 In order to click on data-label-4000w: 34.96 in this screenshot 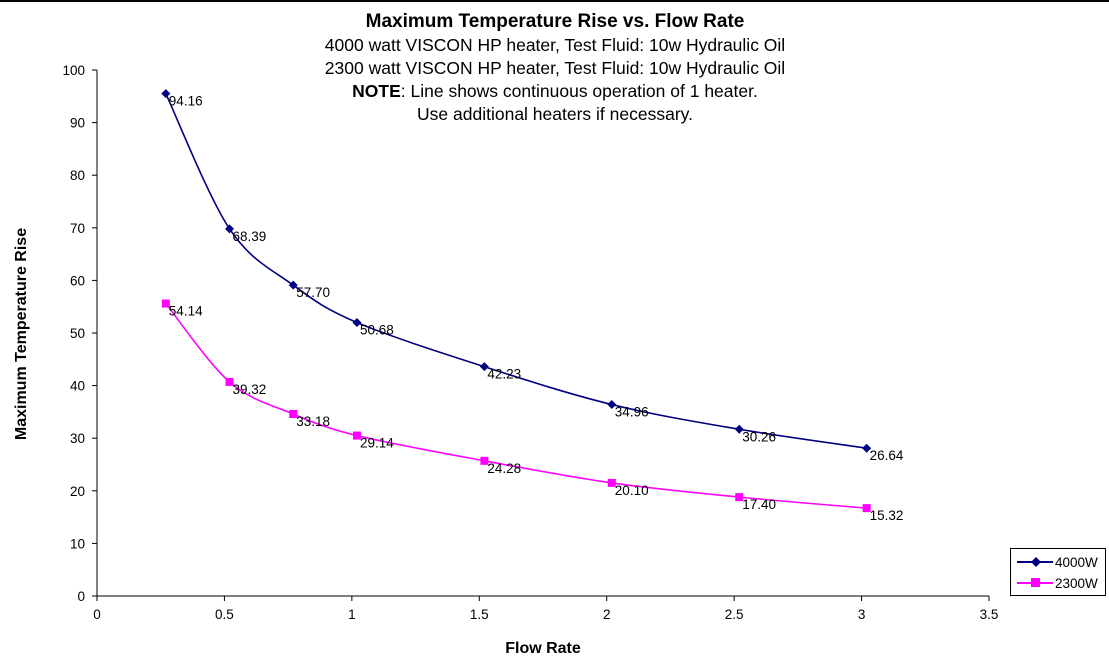, I will do `click(632, 412)`.